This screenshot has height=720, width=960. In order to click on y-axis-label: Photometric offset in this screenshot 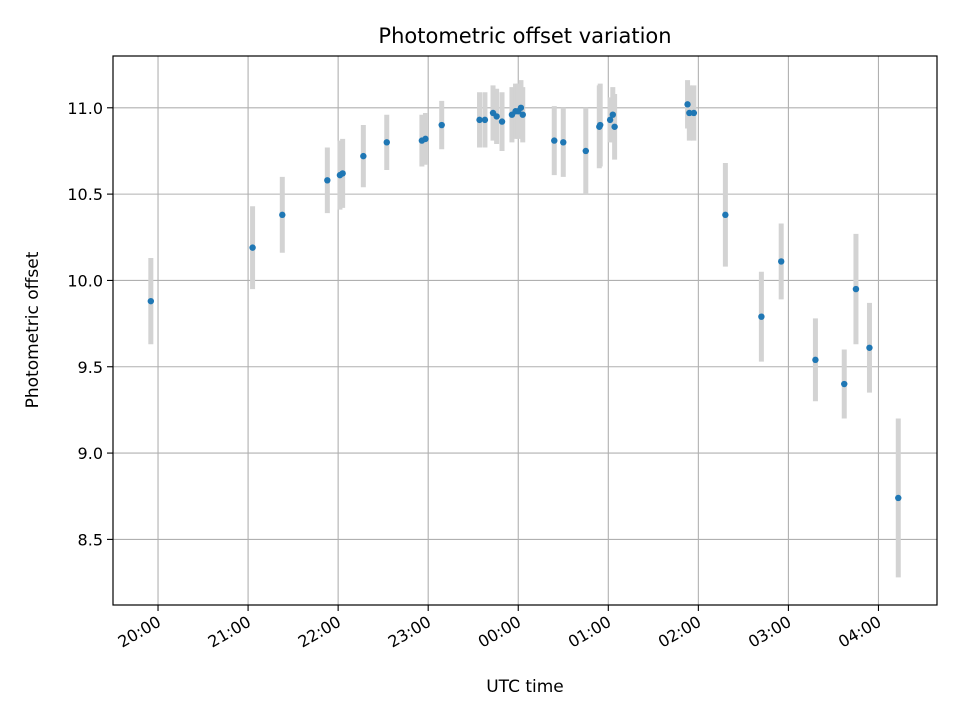, I will do `click(33, 329)`.